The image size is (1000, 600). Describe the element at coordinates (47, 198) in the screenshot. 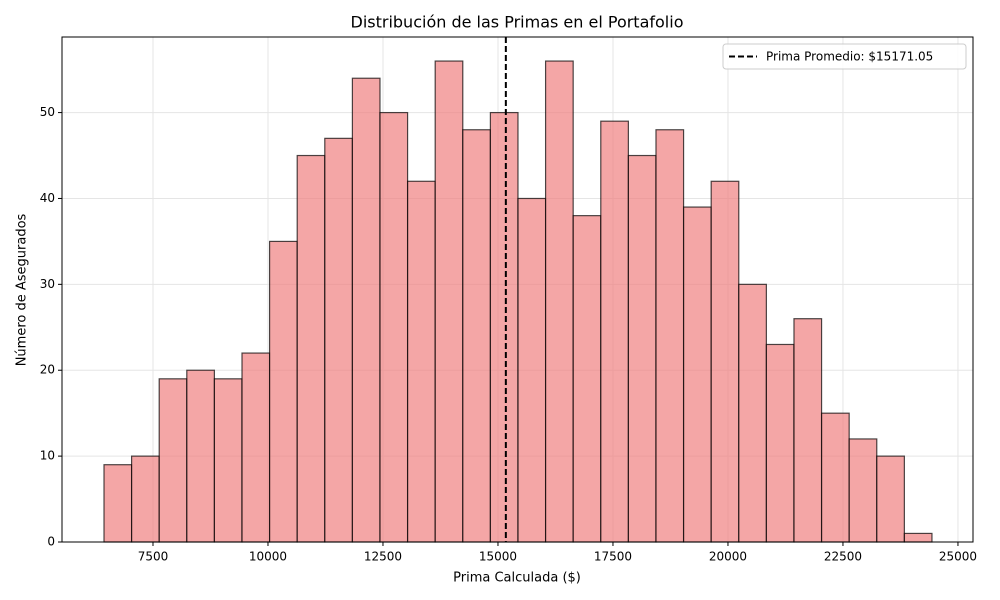

I see `y-tick-label: 40` at that location.